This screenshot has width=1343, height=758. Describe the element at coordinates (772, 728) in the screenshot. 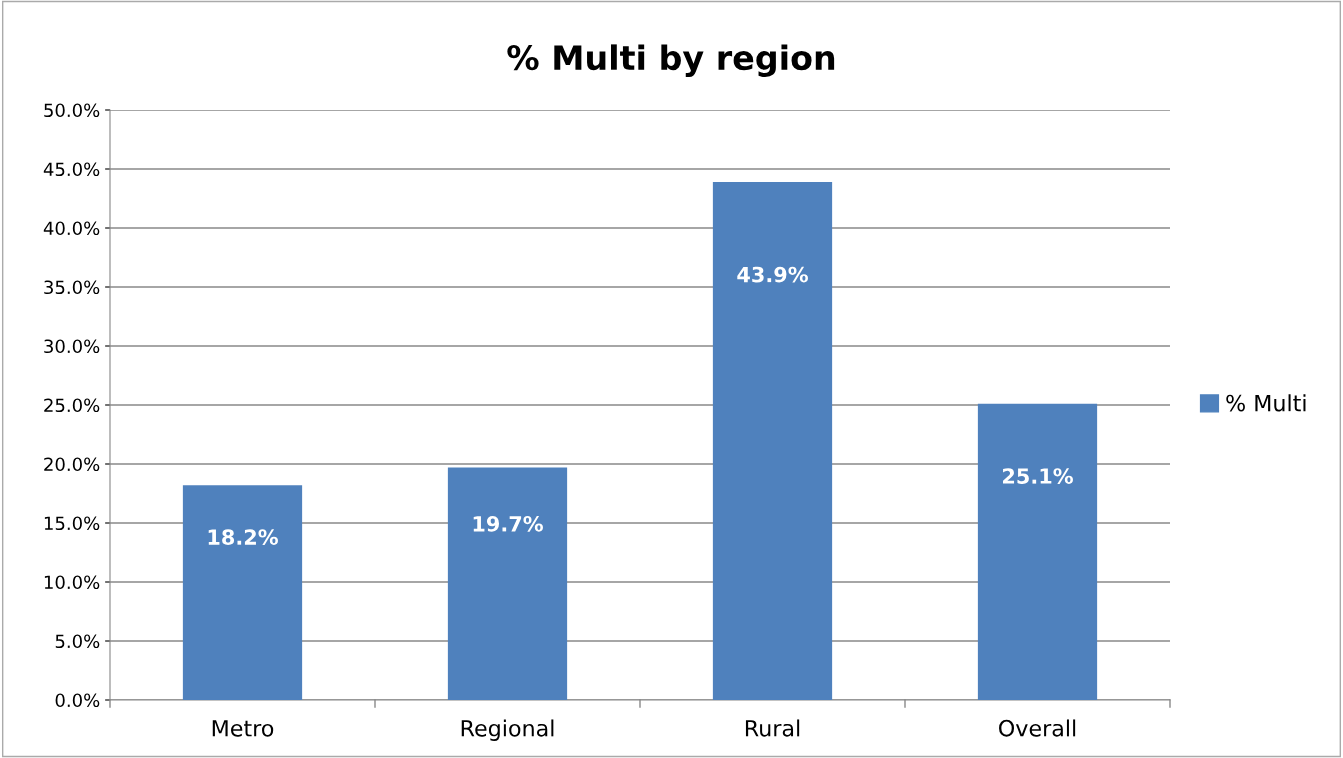

I see `x-tick-label: Rural` at that location.